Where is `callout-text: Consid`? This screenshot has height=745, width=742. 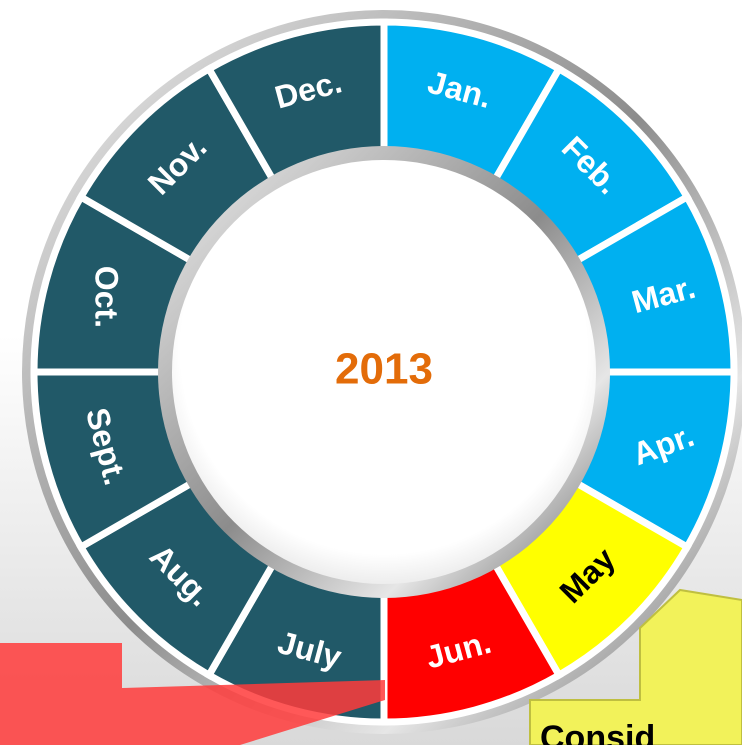 callout-text: Consid is located at coordinates (597, 732).